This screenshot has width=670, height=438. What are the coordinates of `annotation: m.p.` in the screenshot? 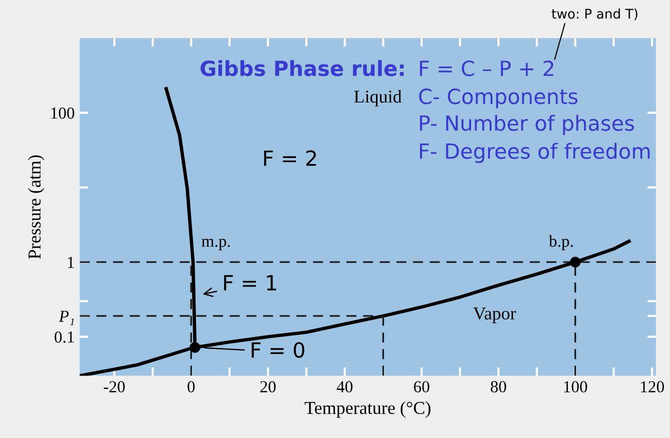 It's located at (216, 244).